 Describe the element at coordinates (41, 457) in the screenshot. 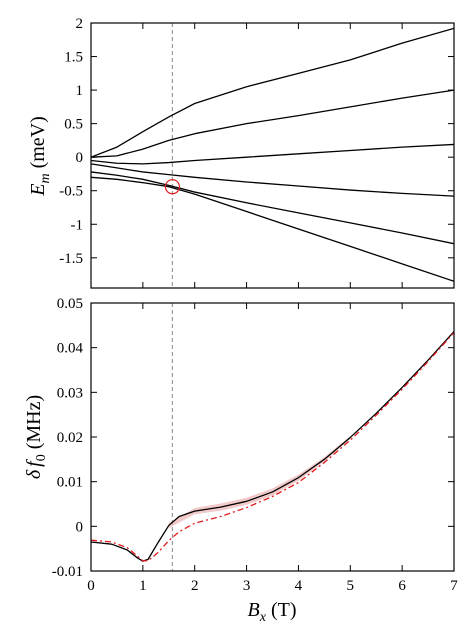

I see `frequency-subscript: 0` at that location.